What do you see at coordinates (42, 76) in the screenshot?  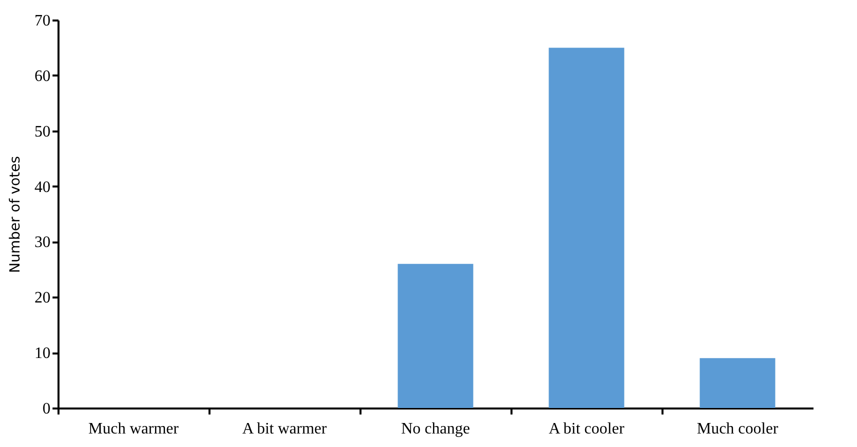 I see `y-tick-label: 60` at bounding box center [42, 76].